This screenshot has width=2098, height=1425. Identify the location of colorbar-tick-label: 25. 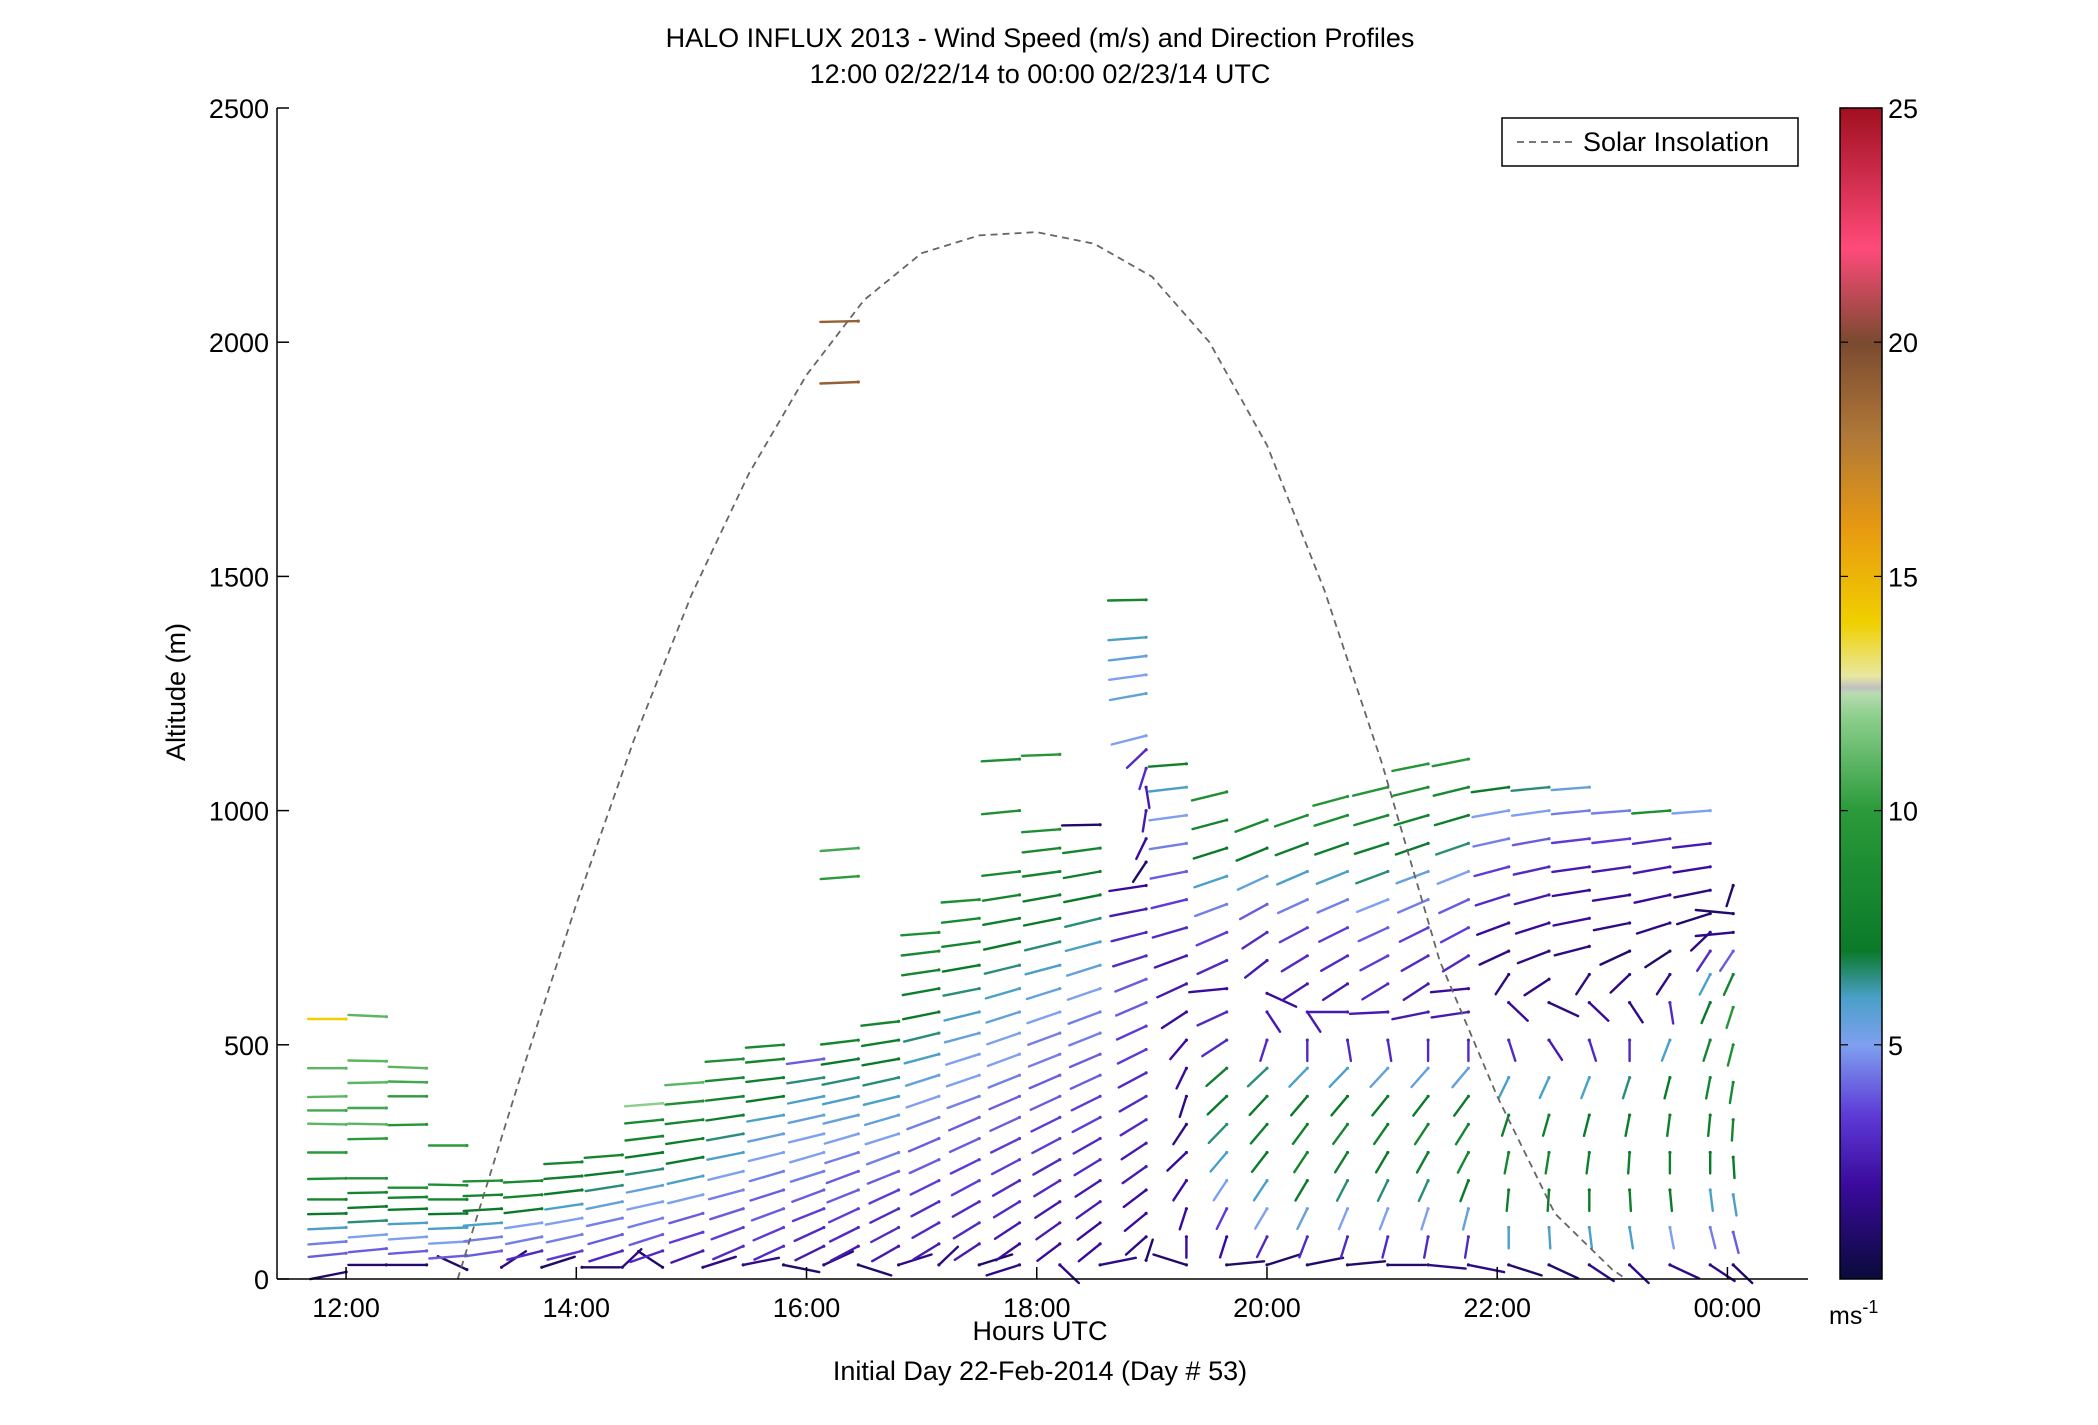
(1903, 109).